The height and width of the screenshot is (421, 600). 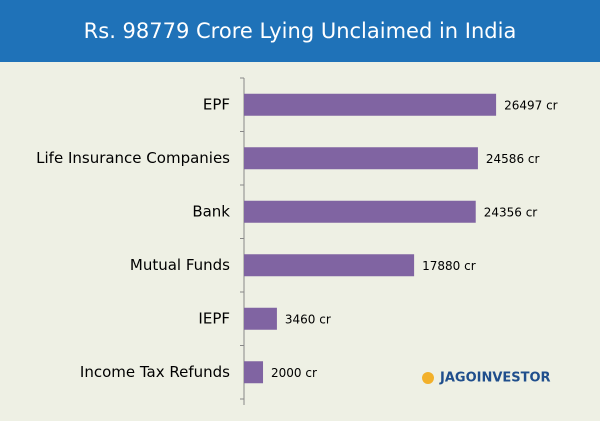 I want to click on value-label: 24586 cr, so click(x=513, y=159).